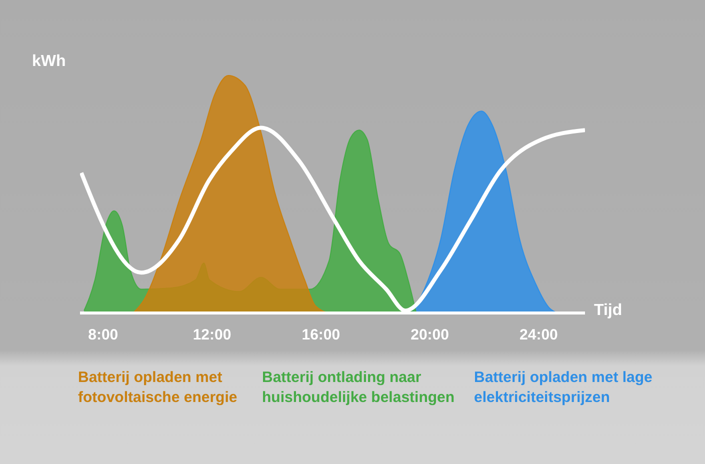 Image resolution: width=705 pixels, height=464 pixels. I want to click on x-tick-label: 8:00, so click(103, 335).